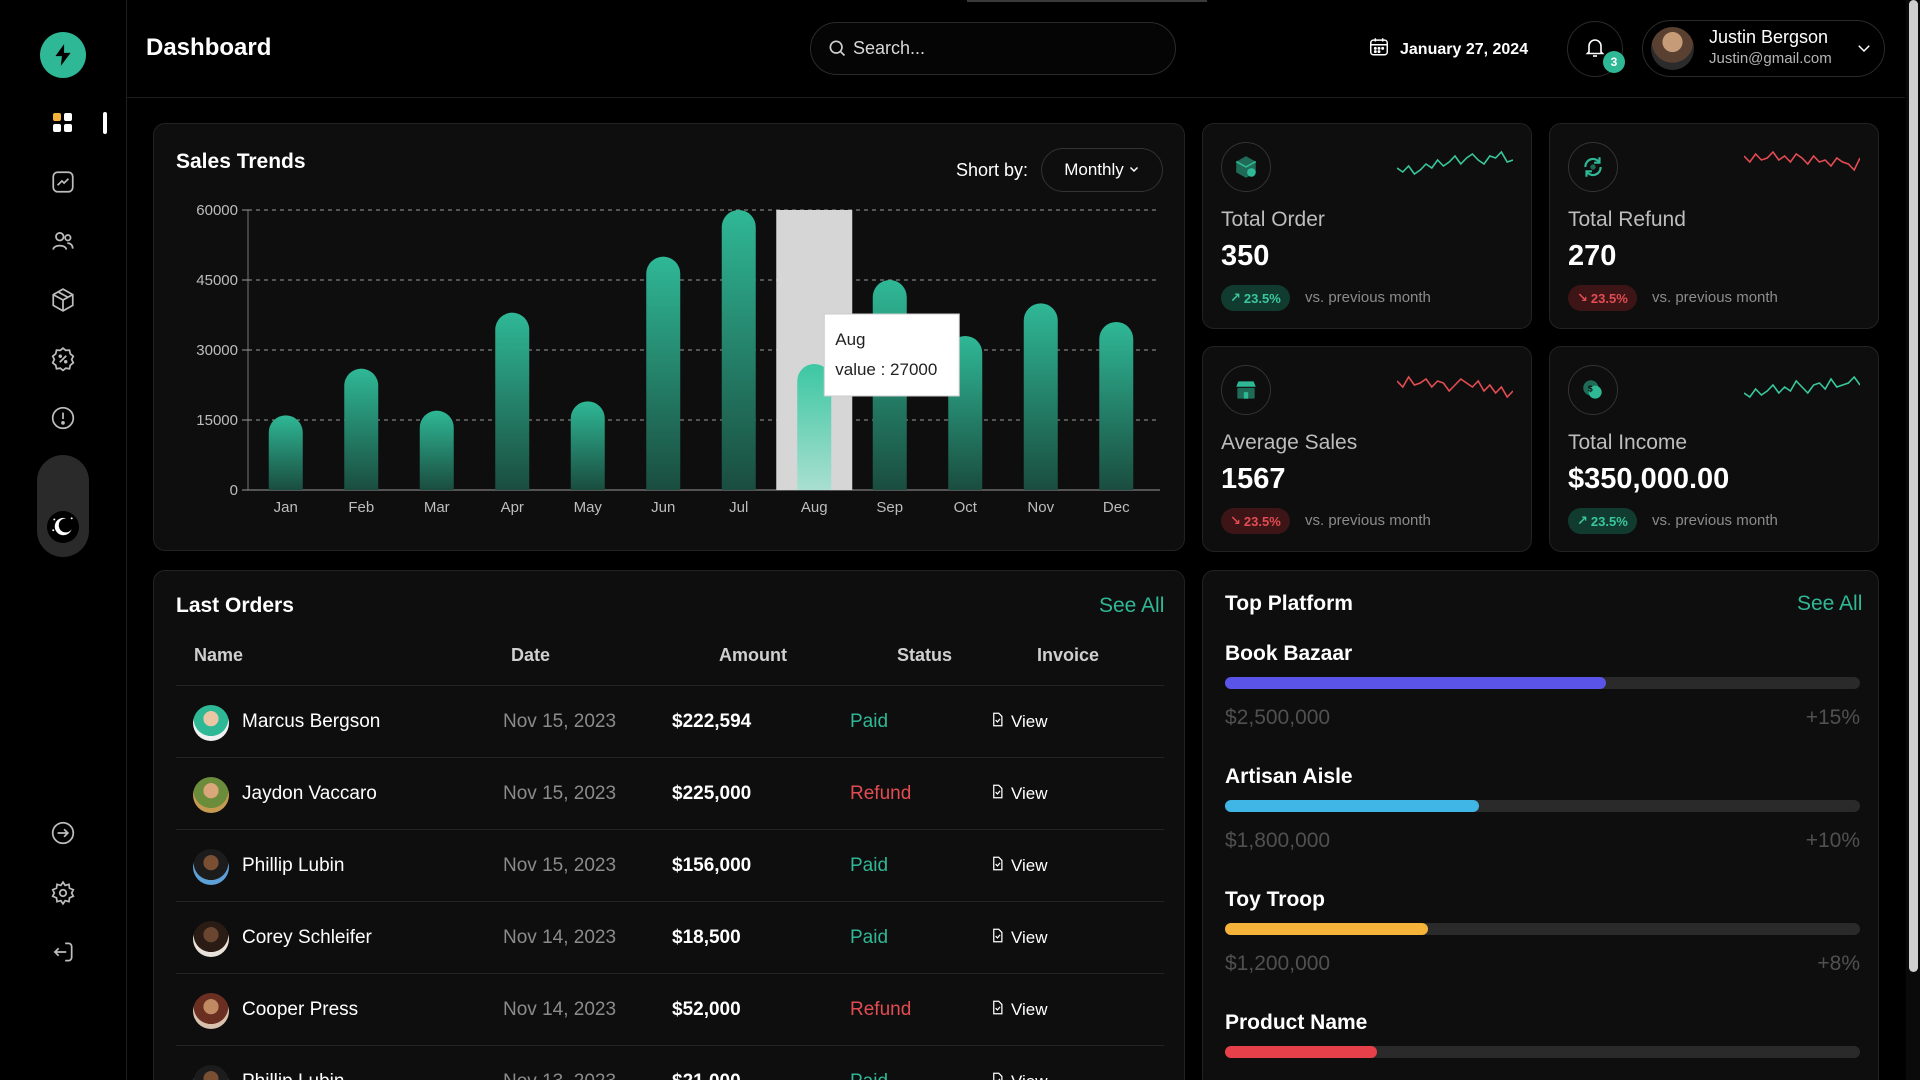  I want to click on order-amount: $222,594, so click(712, 721).